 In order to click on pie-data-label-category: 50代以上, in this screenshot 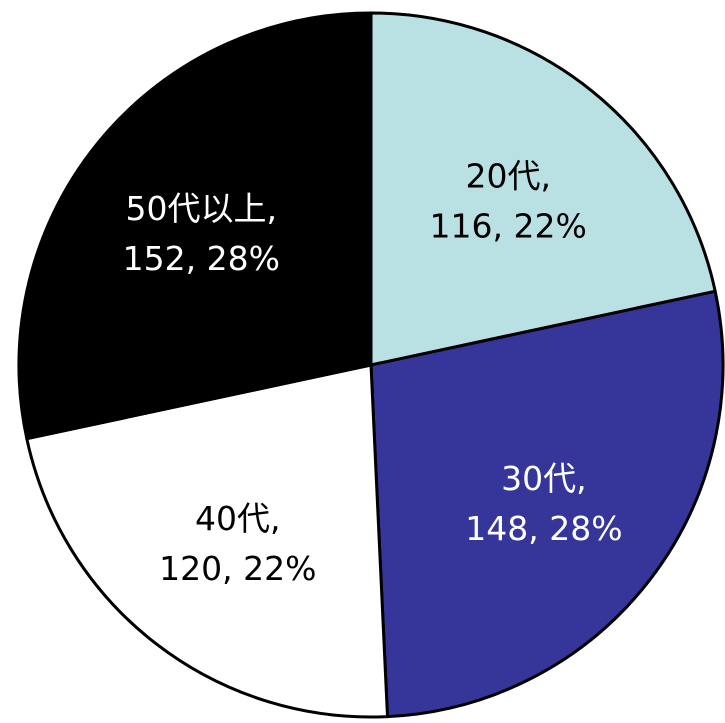, I will do `click(201, 208)`.